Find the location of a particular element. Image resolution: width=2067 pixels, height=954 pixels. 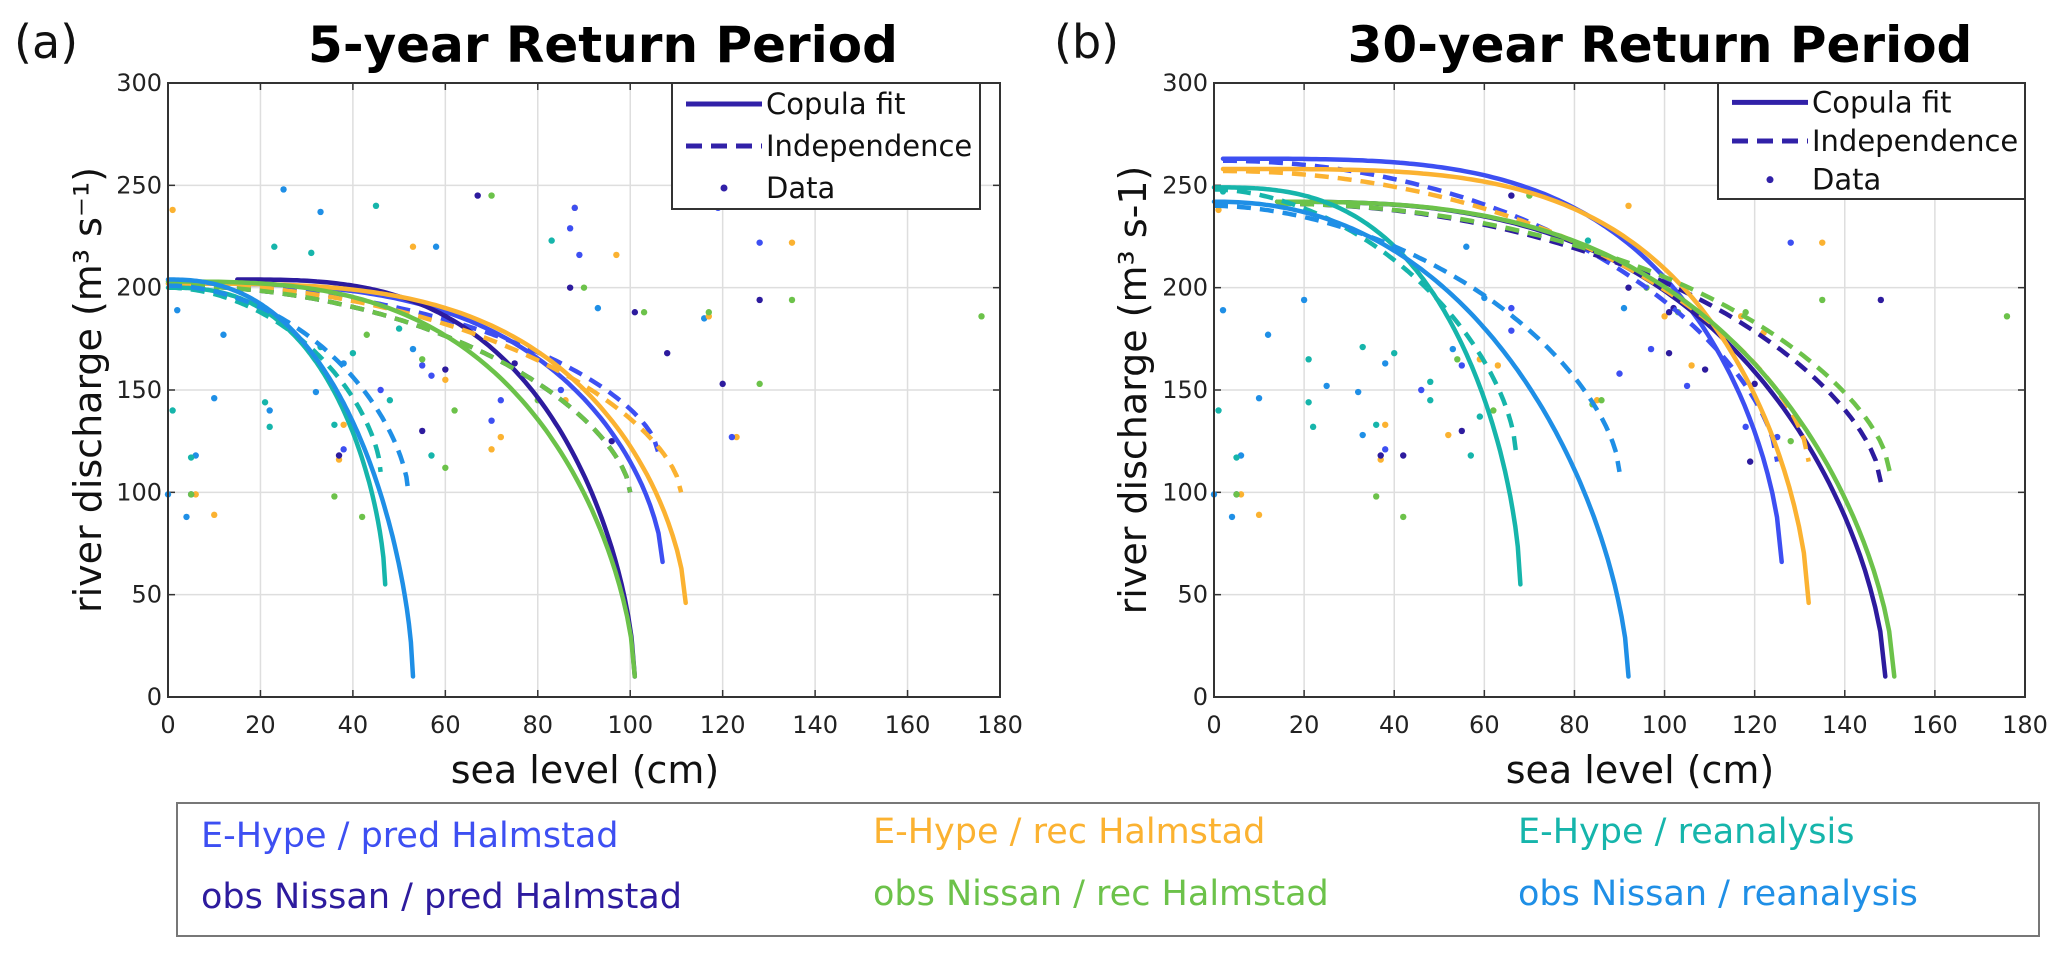

legend-label: Independence is located at coordinates (1915, 141).